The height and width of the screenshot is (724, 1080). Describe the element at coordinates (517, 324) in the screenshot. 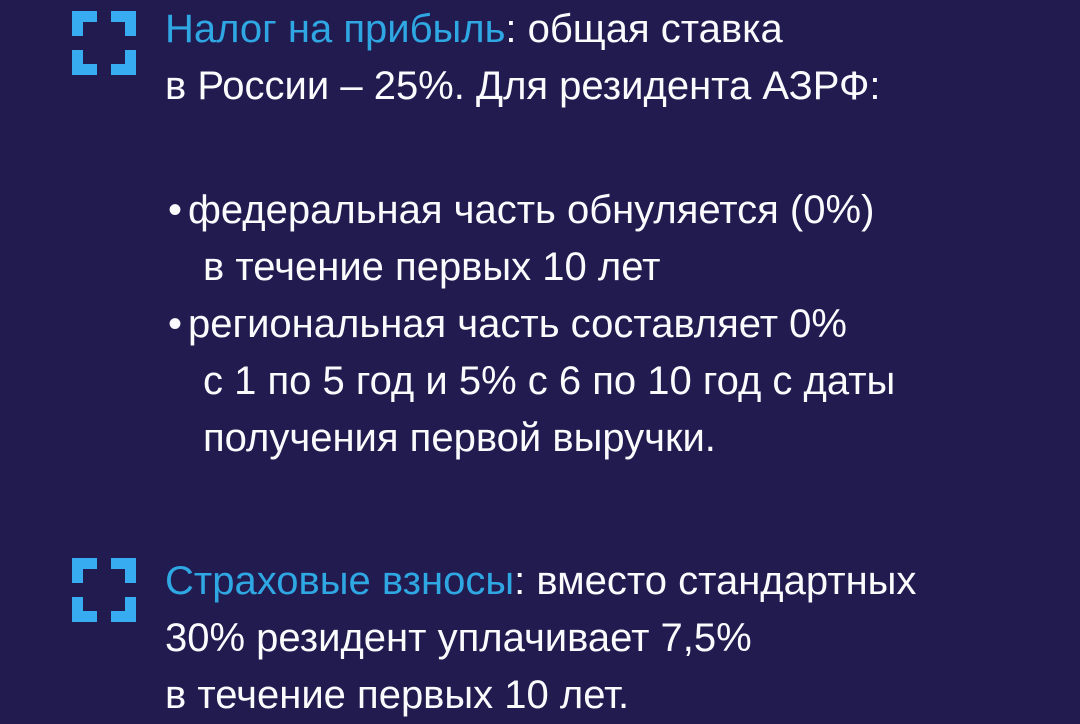

I see `bullet-text: региональная часть составляет 0%` at that location.